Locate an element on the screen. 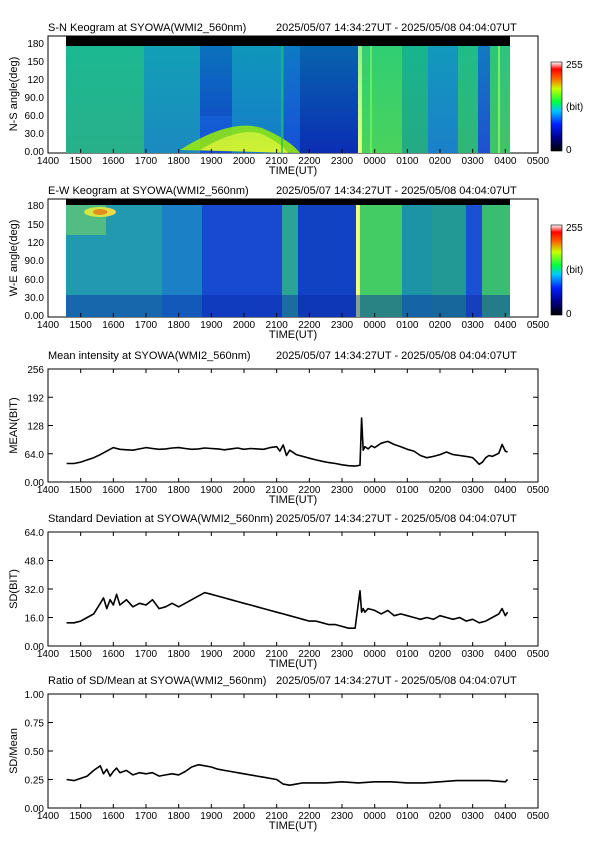 This screenshot has height=842, width=595. ew-xtick-label-13: 0300 is located at coordinates (473, 325).